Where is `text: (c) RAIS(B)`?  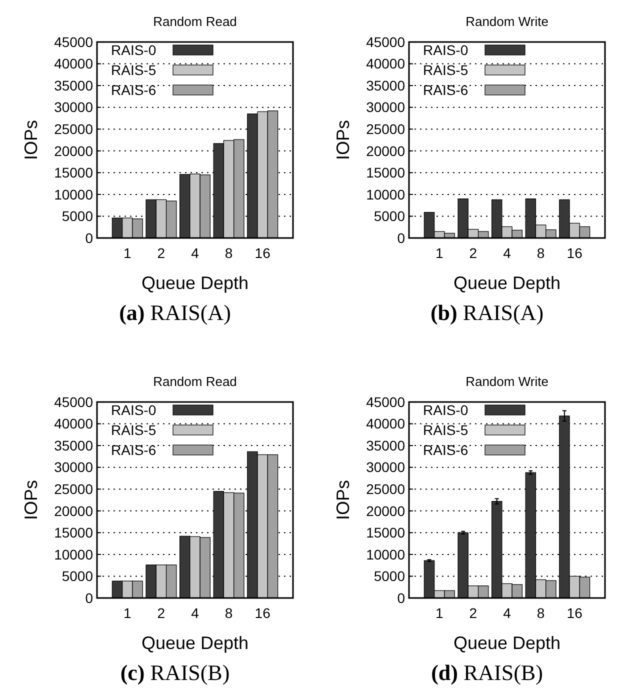 text: (c) RAIS(B) is located at coordinates (175, 672).